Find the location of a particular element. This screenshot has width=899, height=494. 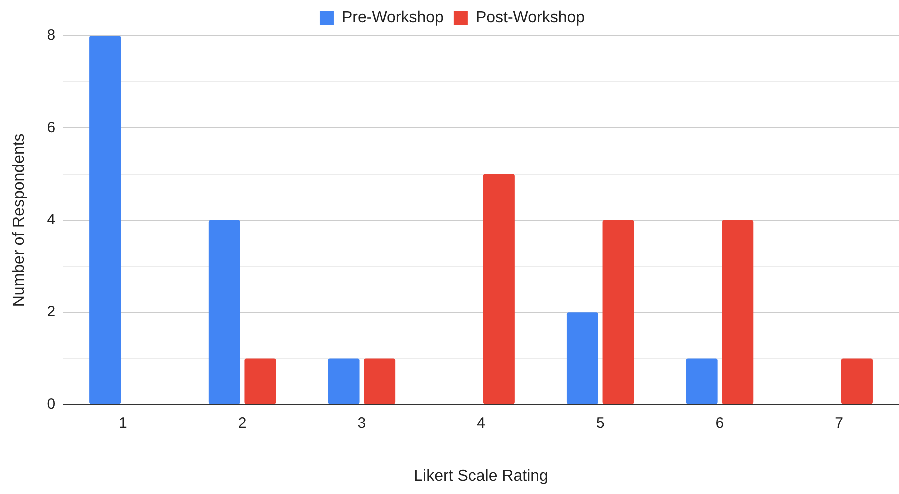

x-tick-label: 6 is located at coordinates (720, 423).